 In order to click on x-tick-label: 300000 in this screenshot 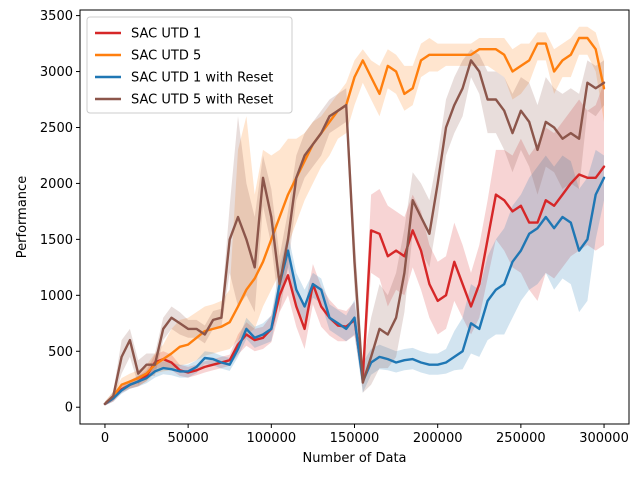, I will do `click(604, 438)`.